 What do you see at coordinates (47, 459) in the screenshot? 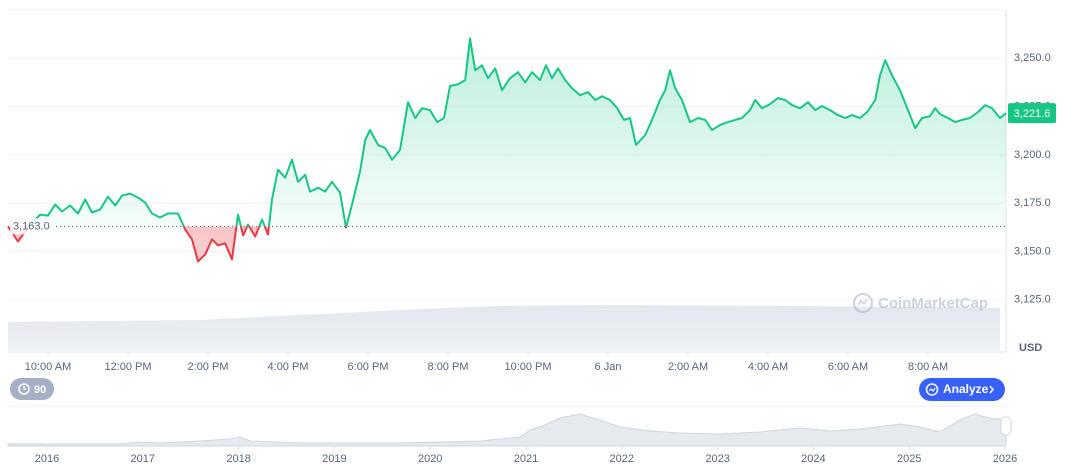
I see `navigator-year: 2016` at bounding box center [47, 459].